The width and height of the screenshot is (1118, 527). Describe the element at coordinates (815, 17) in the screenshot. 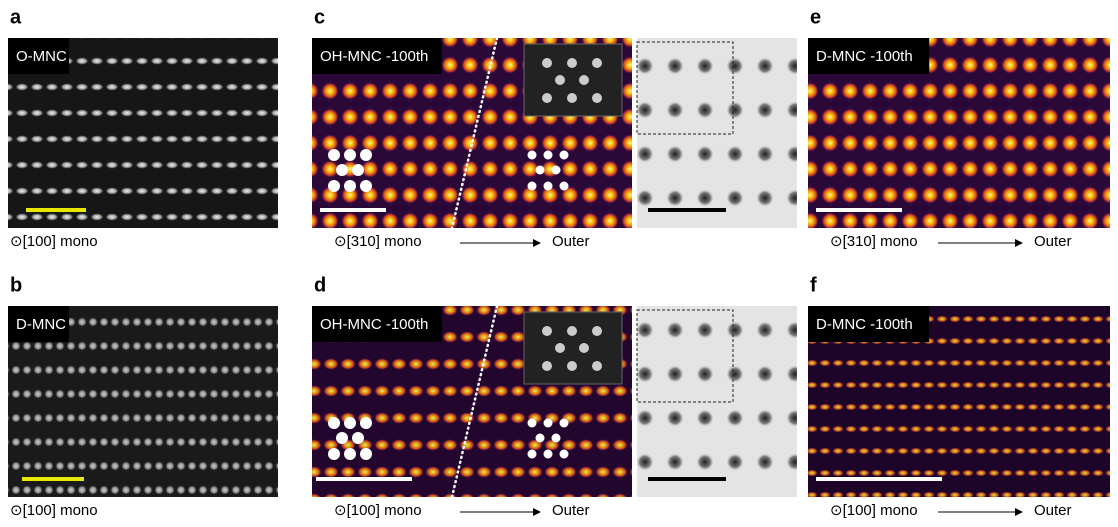

I see `panel-letter: e` at that location.